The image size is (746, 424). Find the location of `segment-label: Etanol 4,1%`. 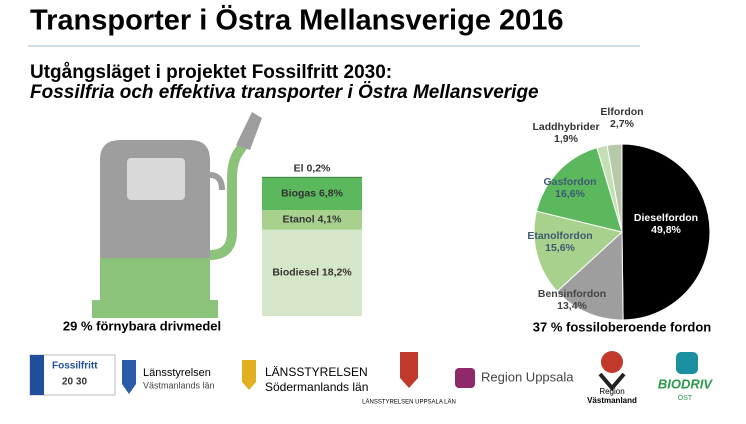

segment-label: Etanol 4,1% is located at coordinates (313, 220).